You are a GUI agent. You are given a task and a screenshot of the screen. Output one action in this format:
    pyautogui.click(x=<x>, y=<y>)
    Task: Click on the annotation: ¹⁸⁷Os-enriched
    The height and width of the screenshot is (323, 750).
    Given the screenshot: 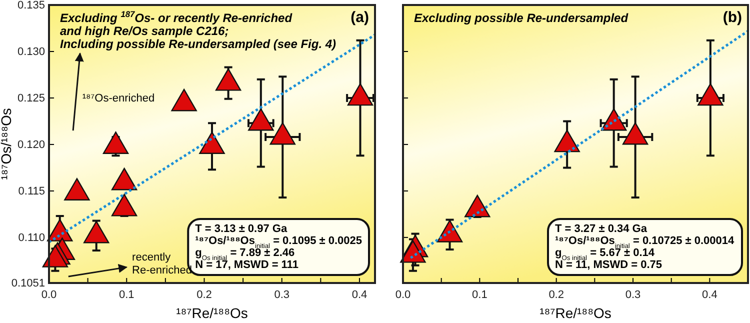 What is the action you would take?
    pyautogui.click(x=118, y=98)
    